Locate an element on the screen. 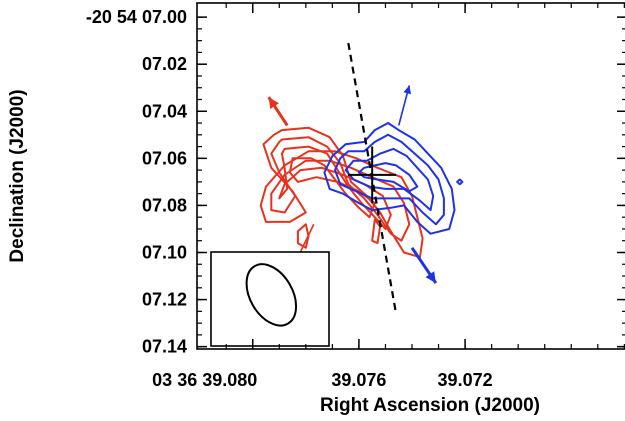 The height and width of the screenshot is (421, 625). y-tick-label: 07.14 is located at coordinates (164, 347).